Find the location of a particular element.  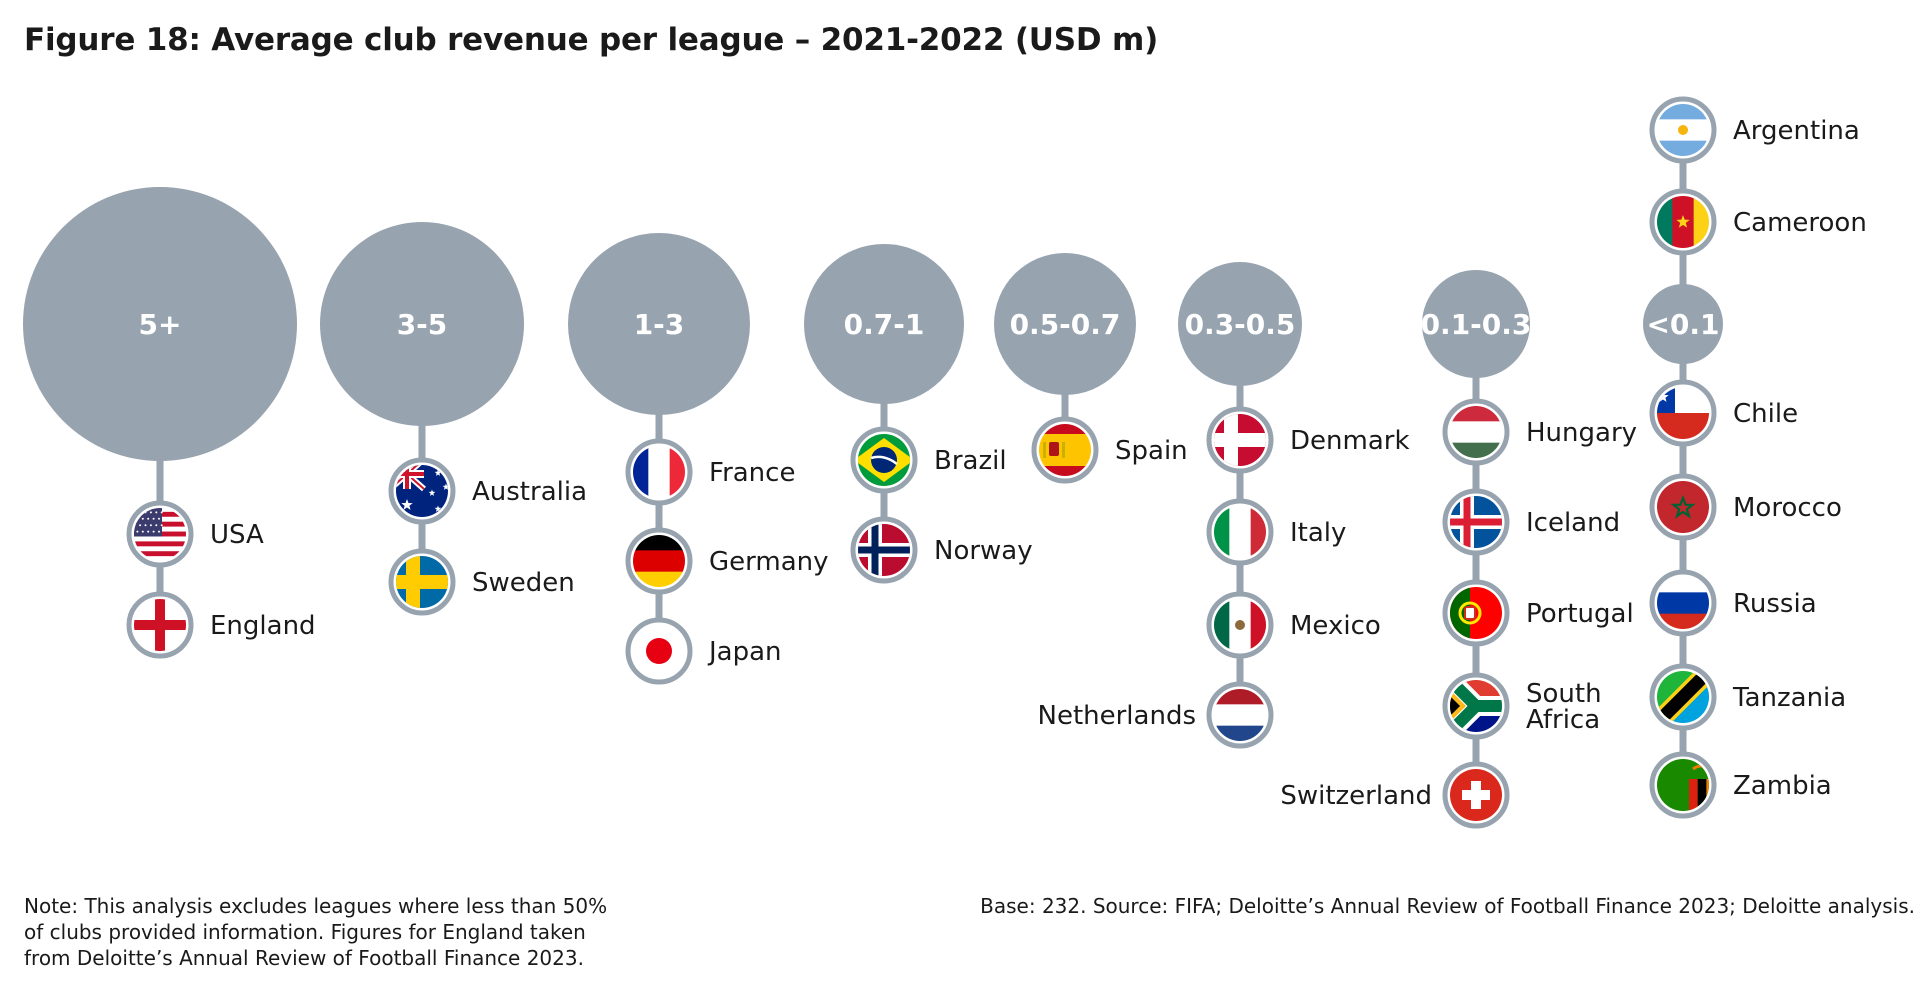

russia-flag-icon is located at coordinates (1683, 603).